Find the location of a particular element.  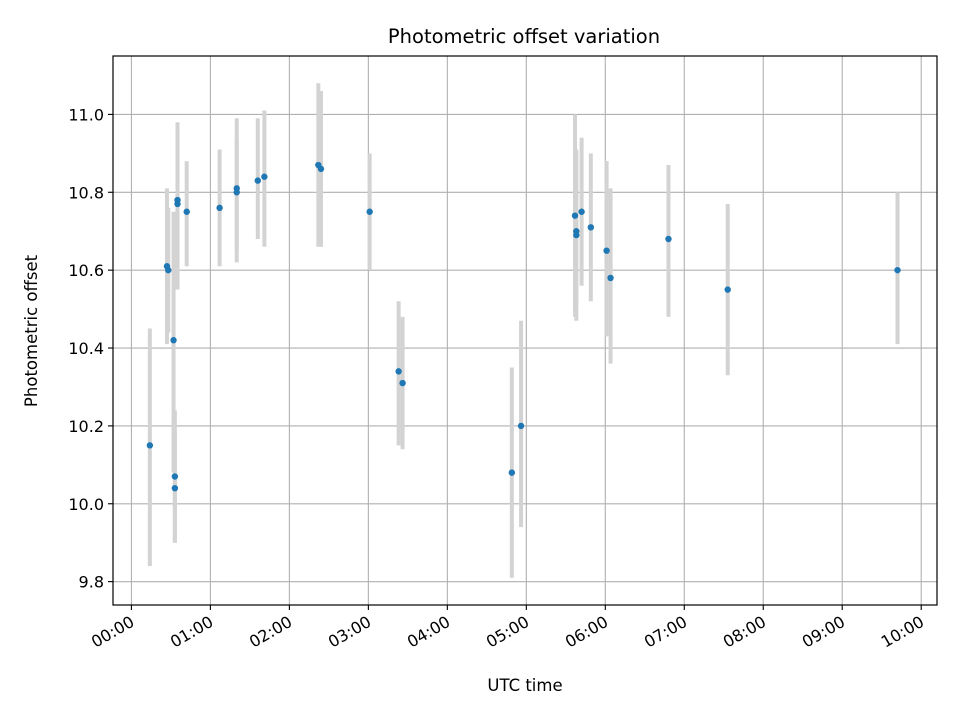

y-tick-label: 10.4 is located at coordinates (86, 348).